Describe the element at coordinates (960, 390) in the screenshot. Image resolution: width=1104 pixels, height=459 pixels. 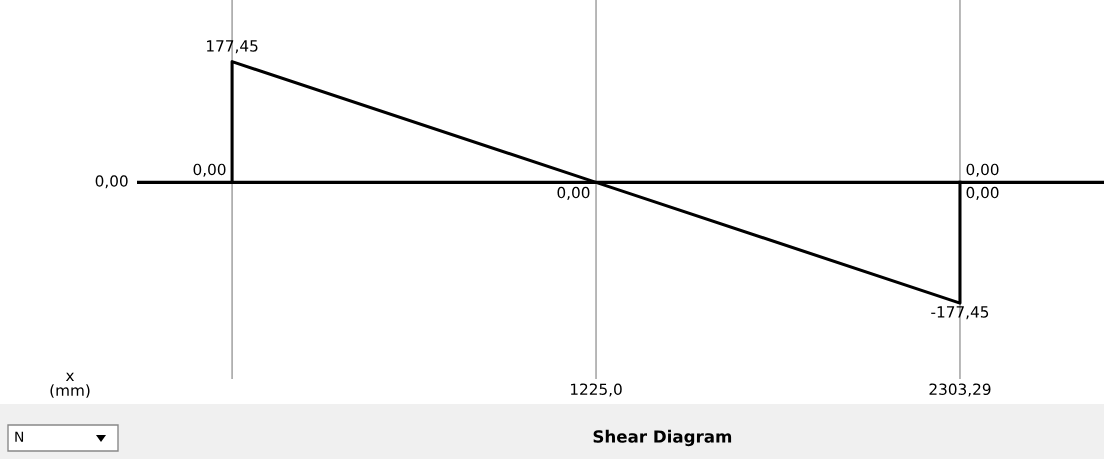
I see `x-tick-label: 2303,29` at that location.